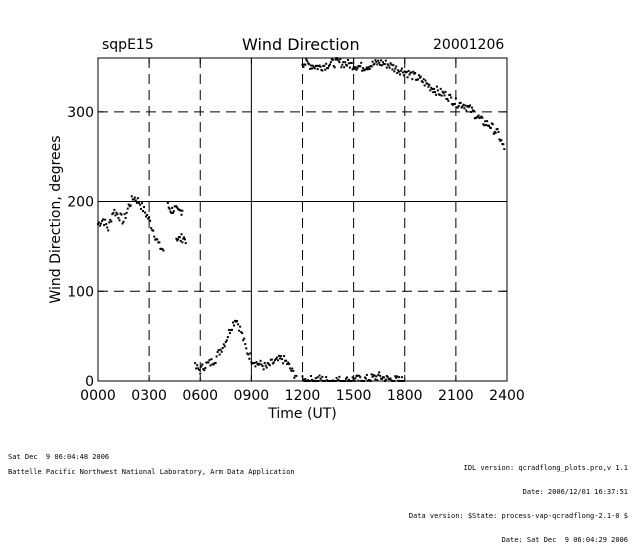  What do you see at coordinates (80, 292) in the screenshot?
I see `y-tick-label: 100` at bounding box center [80, 292].